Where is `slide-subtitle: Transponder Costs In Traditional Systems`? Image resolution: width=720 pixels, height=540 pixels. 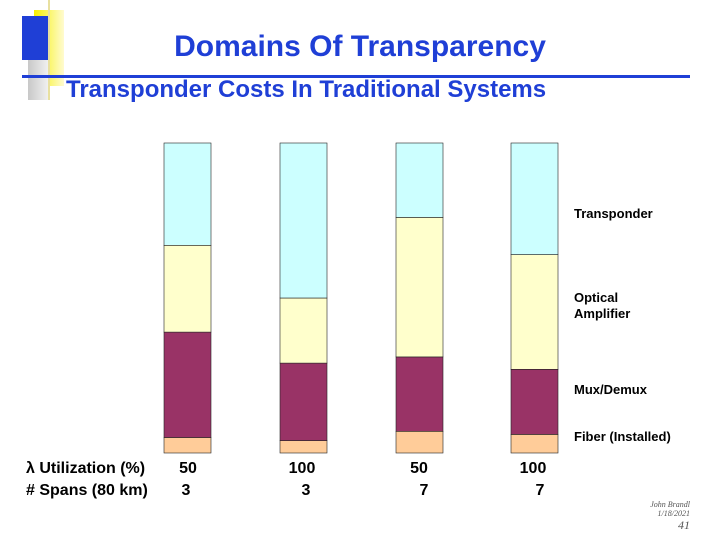 slide-subtitle: Transponder Costs In Traditional Systems is located at coordinates (306, 89).